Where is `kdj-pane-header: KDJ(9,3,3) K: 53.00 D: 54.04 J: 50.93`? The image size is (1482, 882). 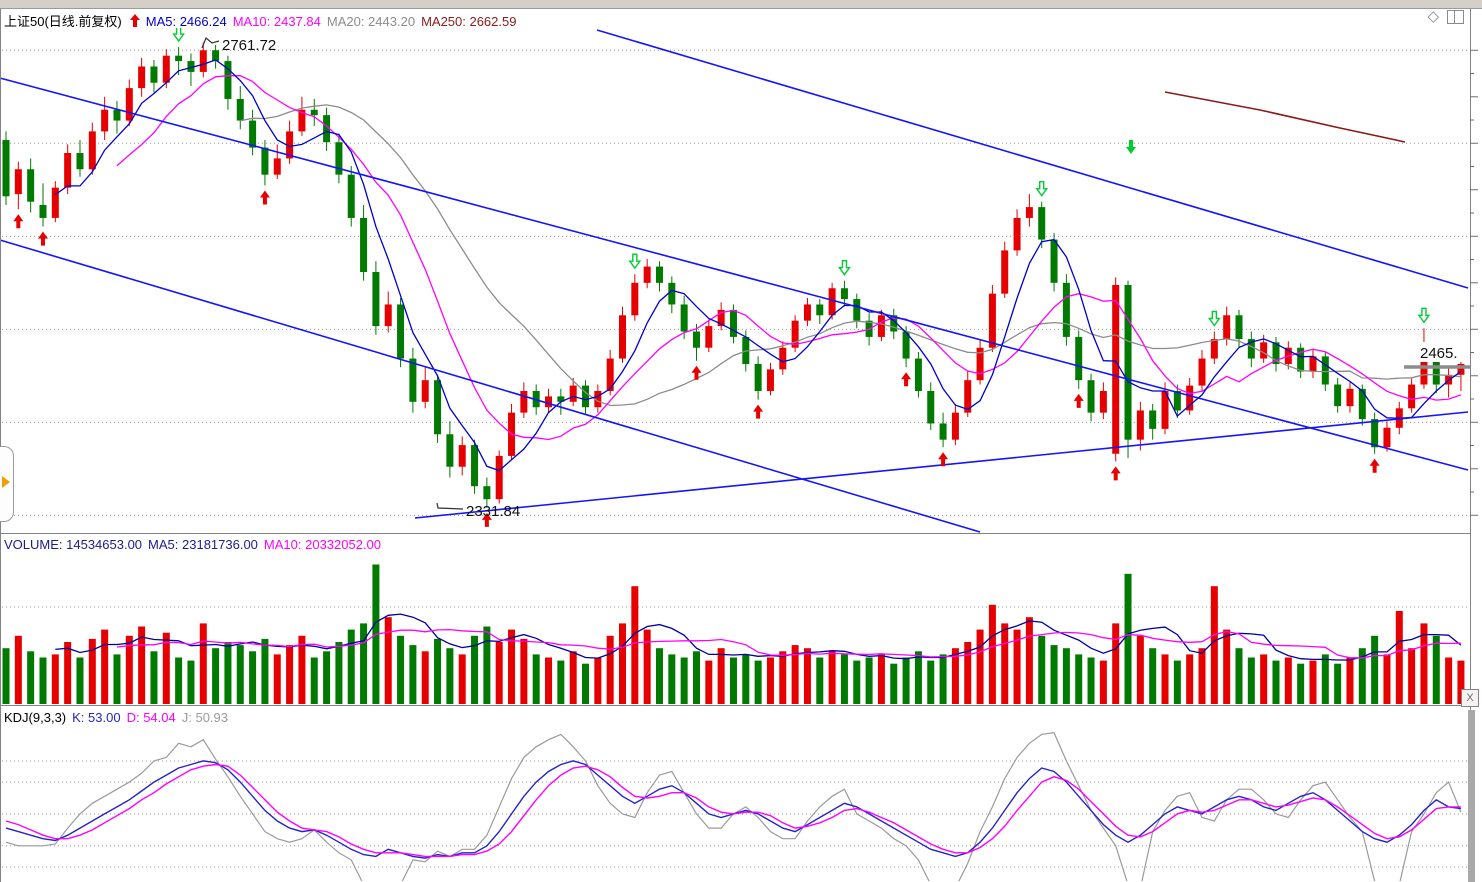 kdj-pane-header: KDJ(9,3,3) K: 53.00 D: 54.04 J: 50.93 is located at coordinates (119, 717).